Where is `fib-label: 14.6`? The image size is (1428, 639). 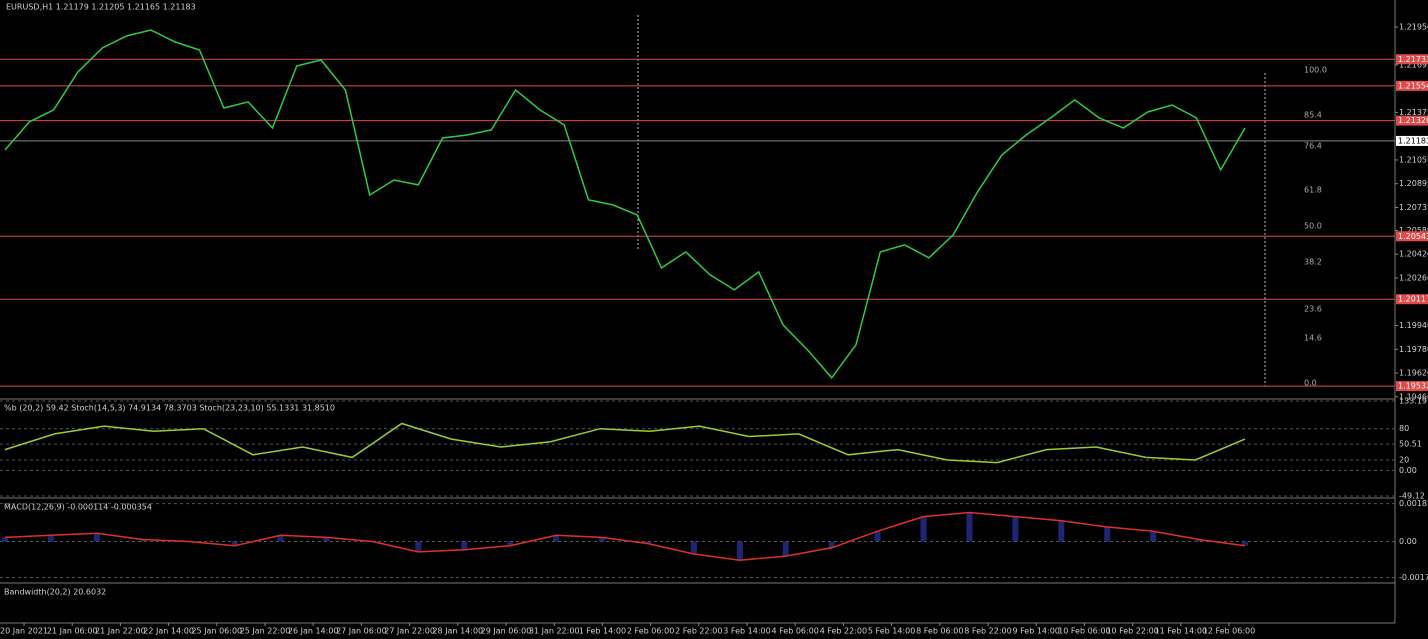
fib-label: 14.6 is located at coordinates (1313, 338).